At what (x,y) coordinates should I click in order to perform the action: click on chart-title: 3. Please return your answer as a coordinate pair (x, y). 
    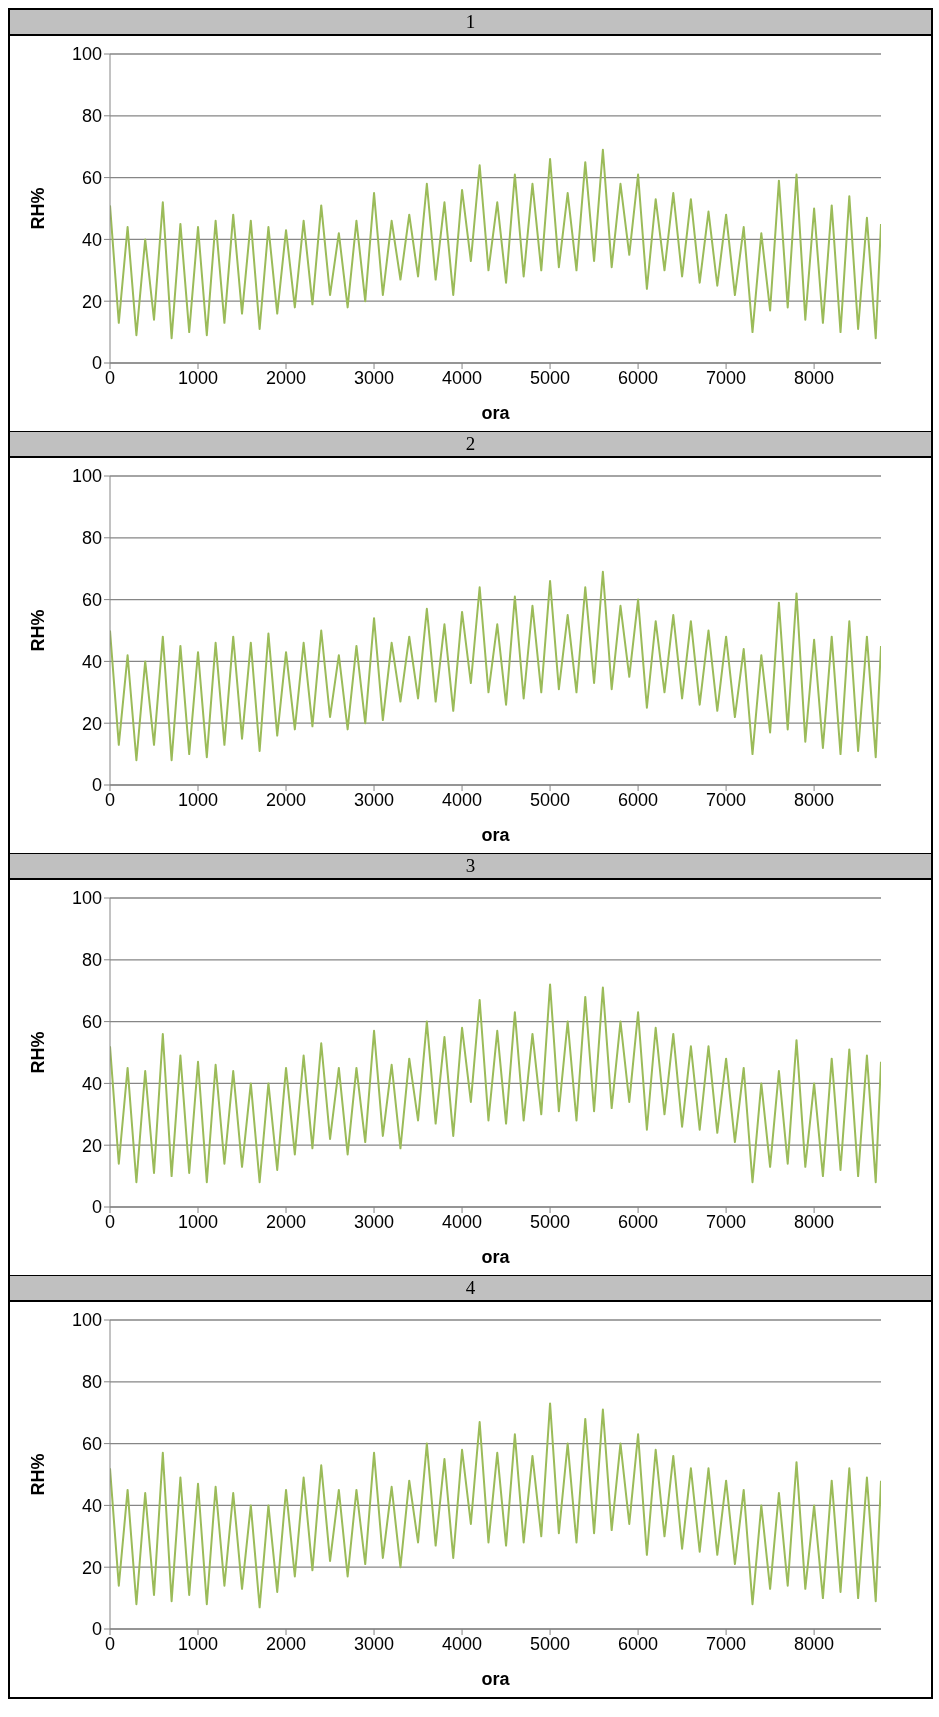
    Looking at the image, I should click on (470, 867).